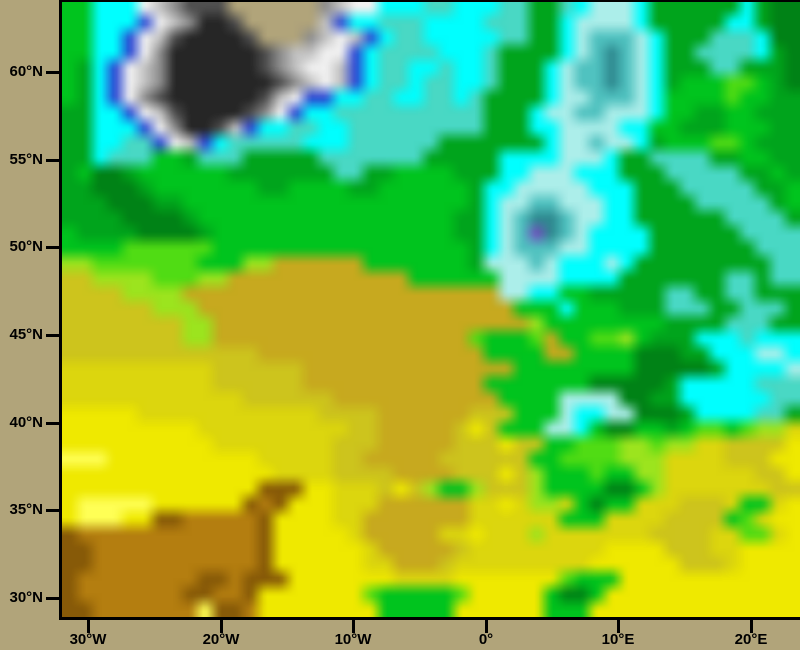 Image resolution: width=800 pixels, height=650 pixels. I want to click on lat-tick-label: 40°N, so click(26, 422).